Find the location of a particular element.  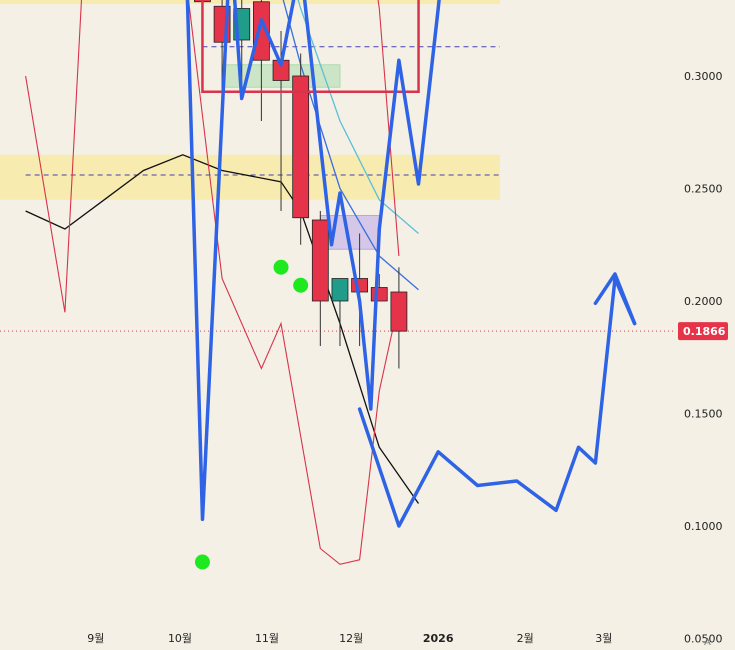

time-axis-bg is located at coordinates (338, 637).